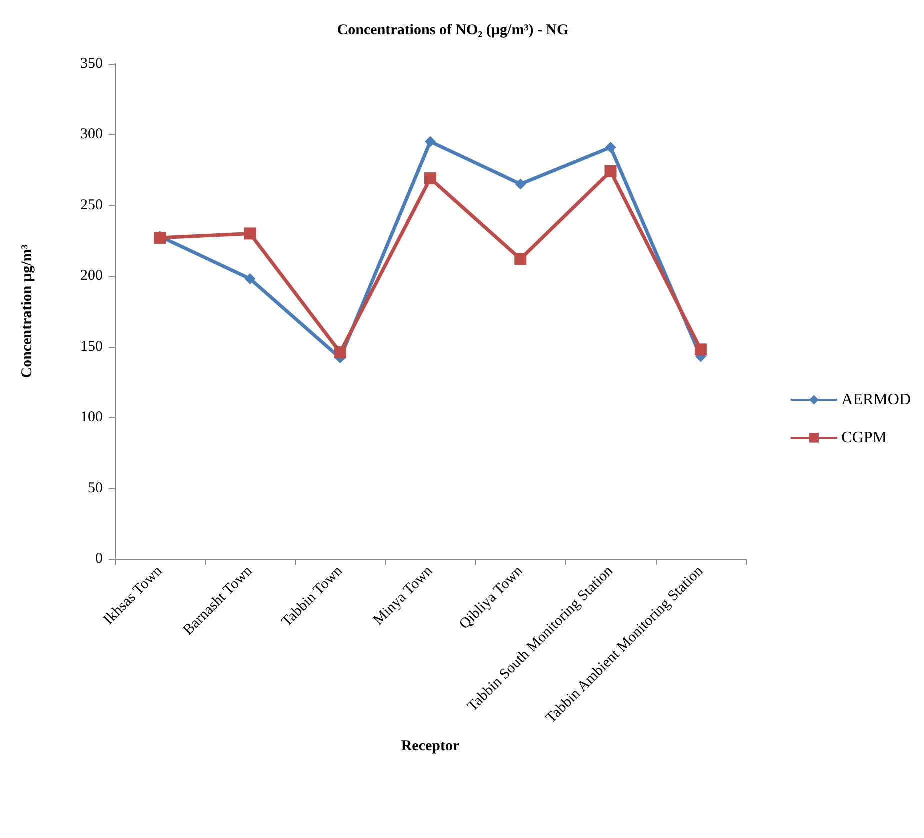  What do you see at coordinates (430, 746) in the screenshot?
I see `x-axis-title: Receptor` at bounding box center [430, 746].